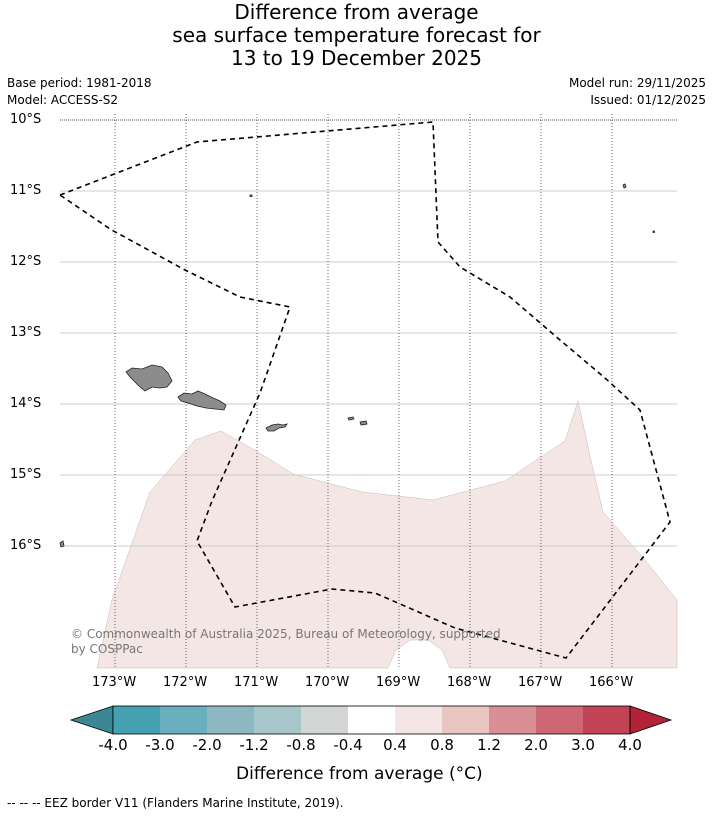  What do you see at coordinates (351, 418) in the screenshot?
I see `island-ofu` at bounding box center [351, 418].